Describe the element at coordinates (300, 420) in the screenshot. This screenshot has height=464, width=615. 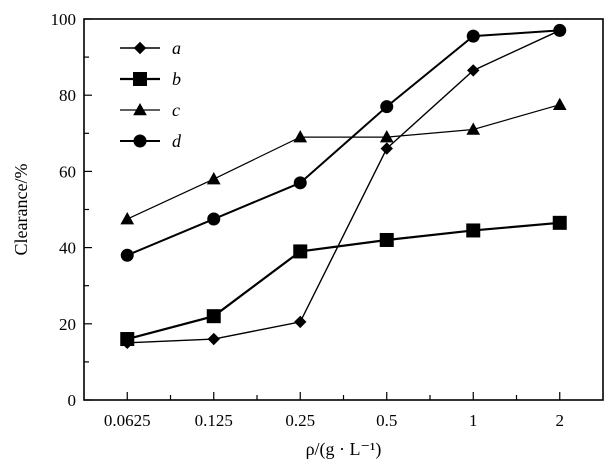
I see `x-tick-label: 0.25` at that location.